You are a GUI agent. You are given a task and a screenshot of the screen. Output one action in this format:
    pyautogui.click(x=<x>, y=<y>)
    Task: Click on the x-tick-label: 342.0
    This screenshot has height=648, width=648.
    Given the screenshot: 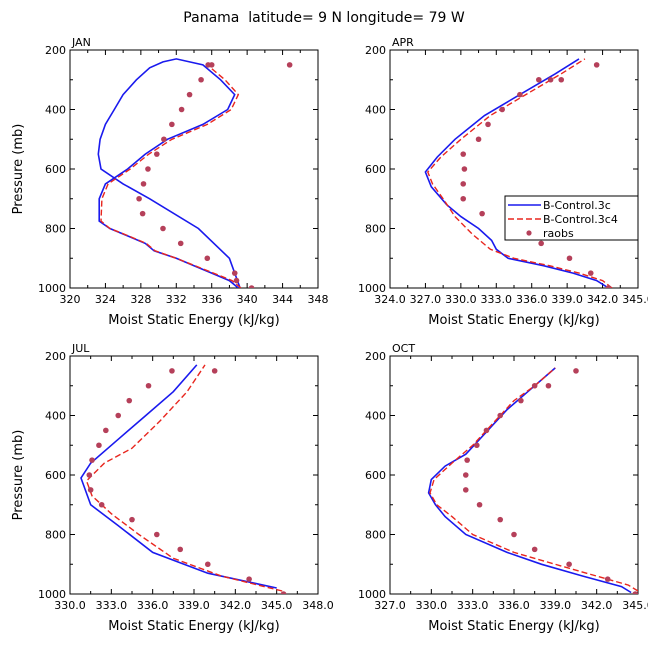 What is the action you would take?
    pyautogui.click(x=236, y=605)
    